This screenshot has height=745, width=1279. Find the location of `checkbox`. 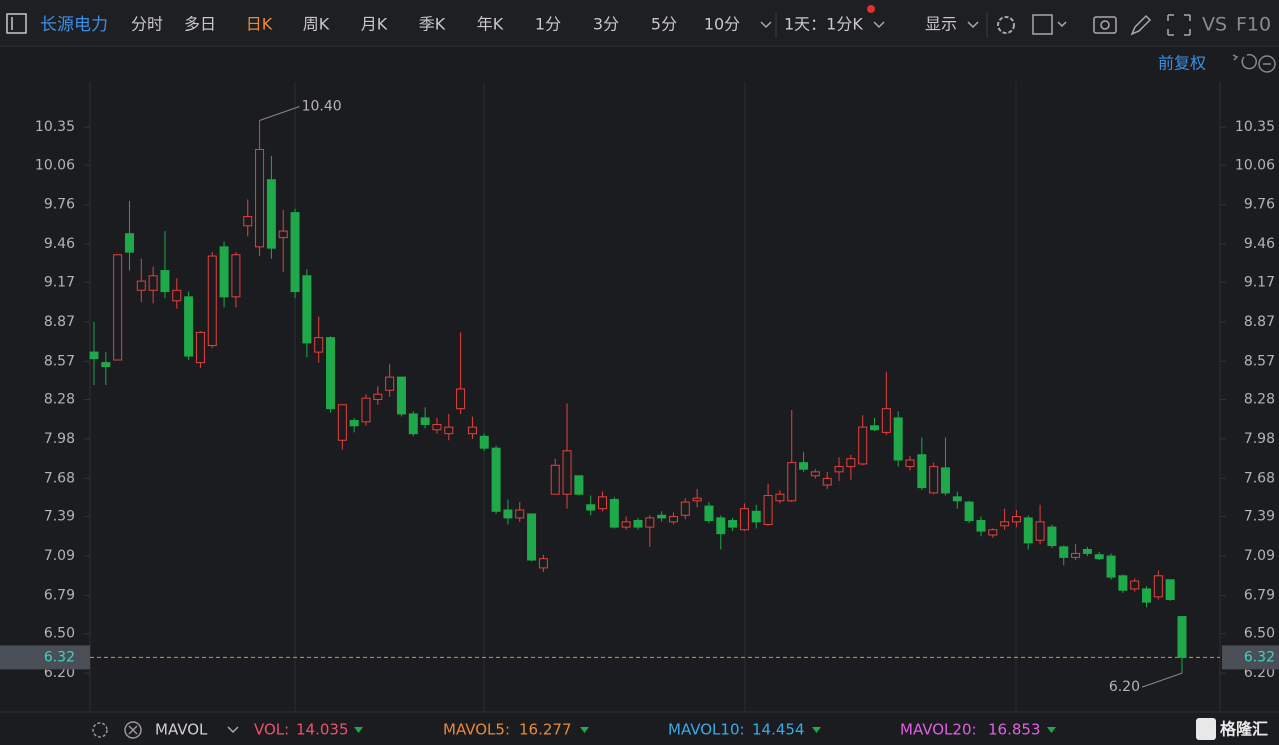

checkbox is located at coordinates (1042, 24).